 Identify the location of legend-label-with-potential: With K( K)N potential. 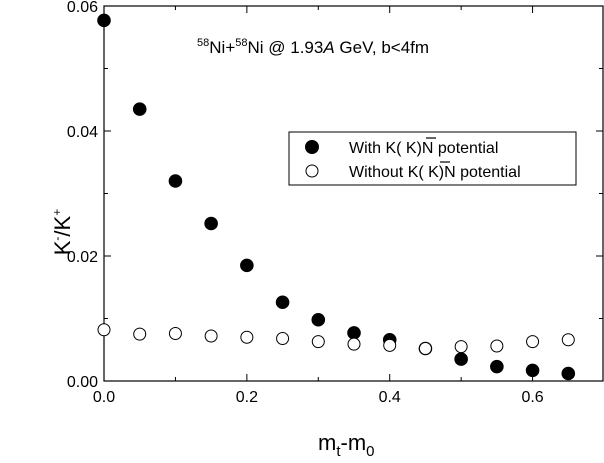
(423, 148).